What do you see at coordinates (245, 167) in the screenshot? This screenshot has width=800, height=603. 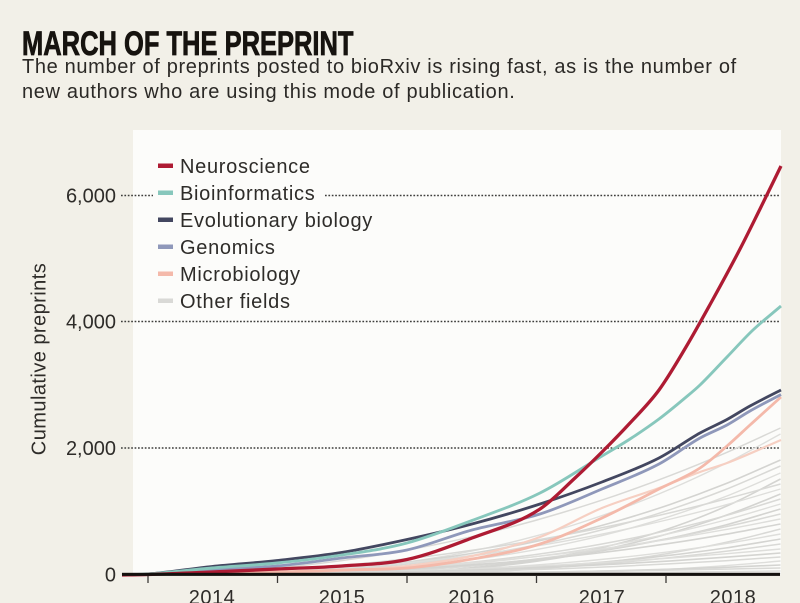 I see `svg-text: Neuroscience` at bounding box center [245, 167].